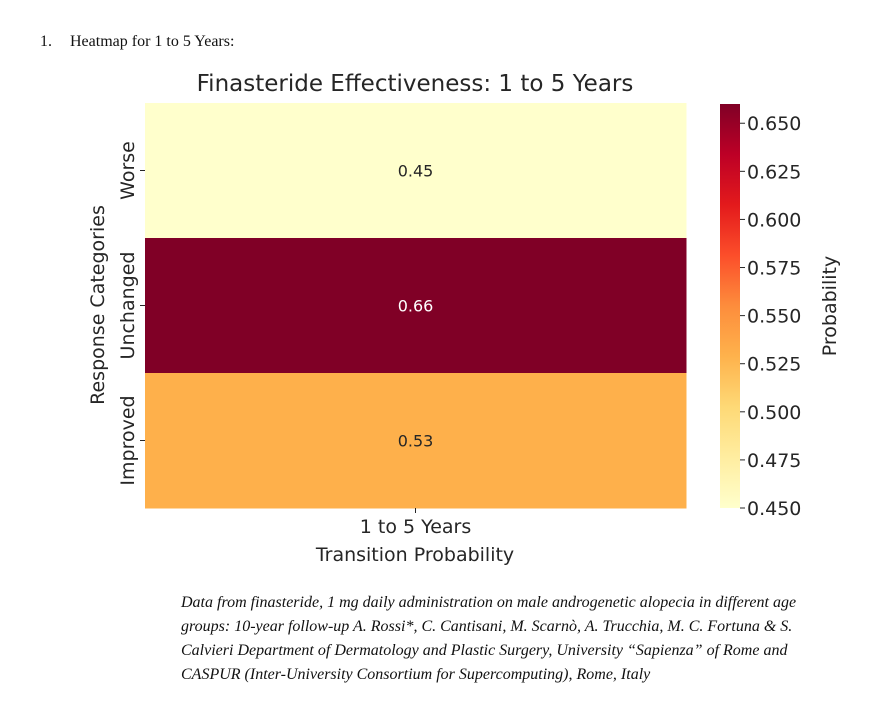 The height and width of the screenshot is (725, 880). What do you see at coordinates (152, 41) in the screenshot?
I see `heading-text: Heatmap for 1 to 5 Years:` at bounding box center [152, 41].